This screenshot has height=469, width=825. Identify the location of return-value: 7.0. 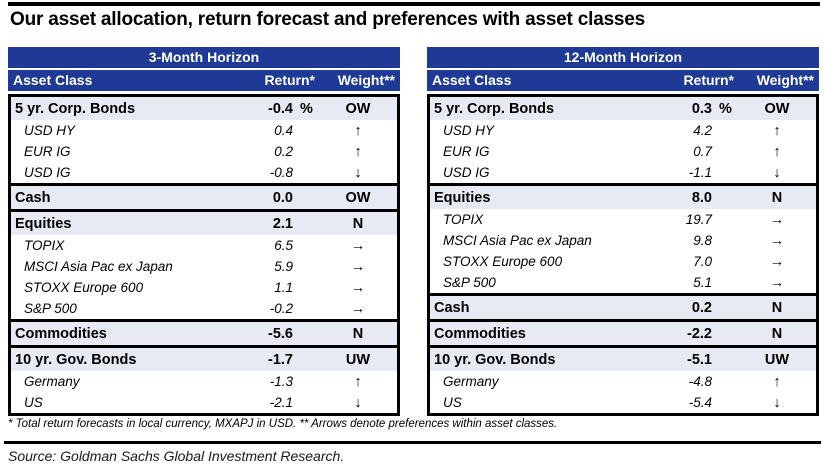
(702, 261).